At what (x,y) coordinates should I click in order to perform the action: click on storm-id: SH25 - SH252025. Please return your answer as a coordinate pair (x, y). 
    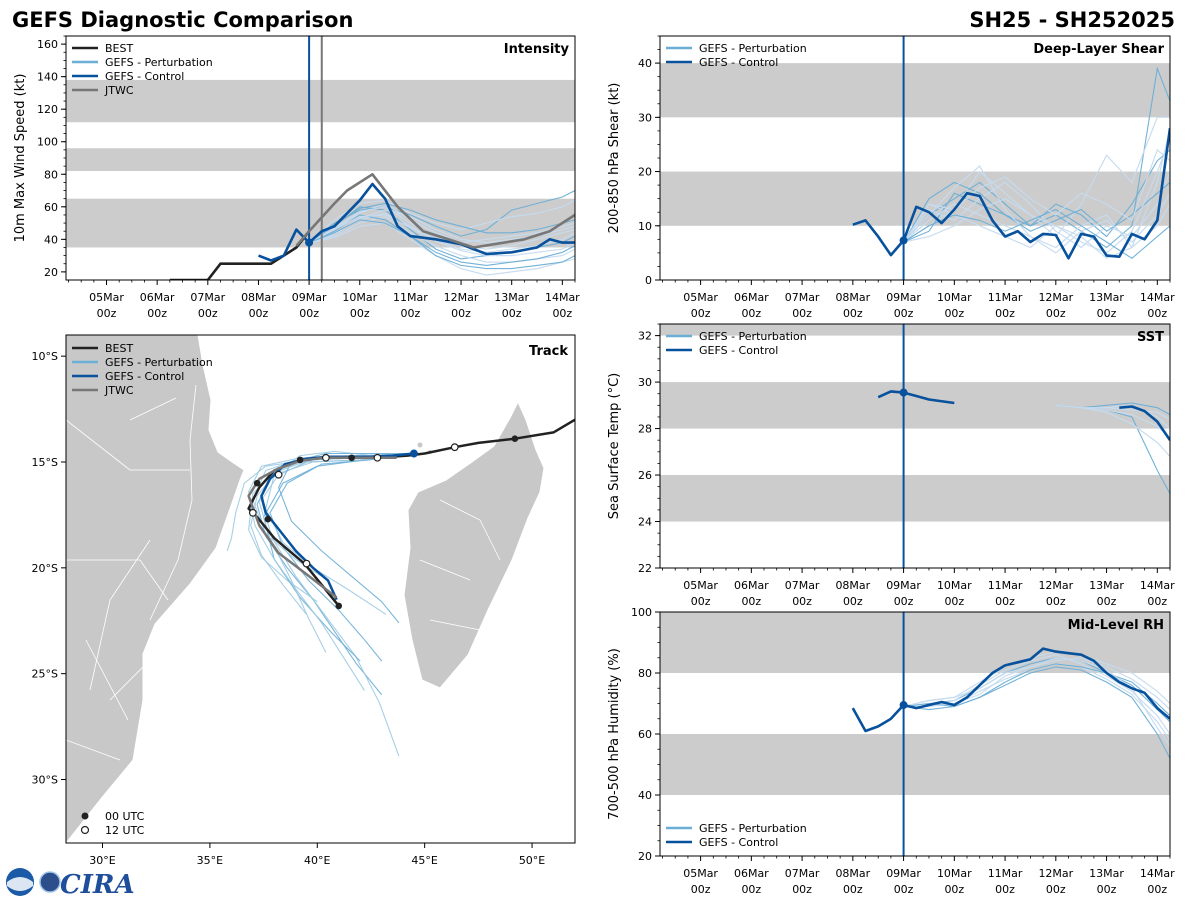
    Looking at the image, I should click on (1072, 20).